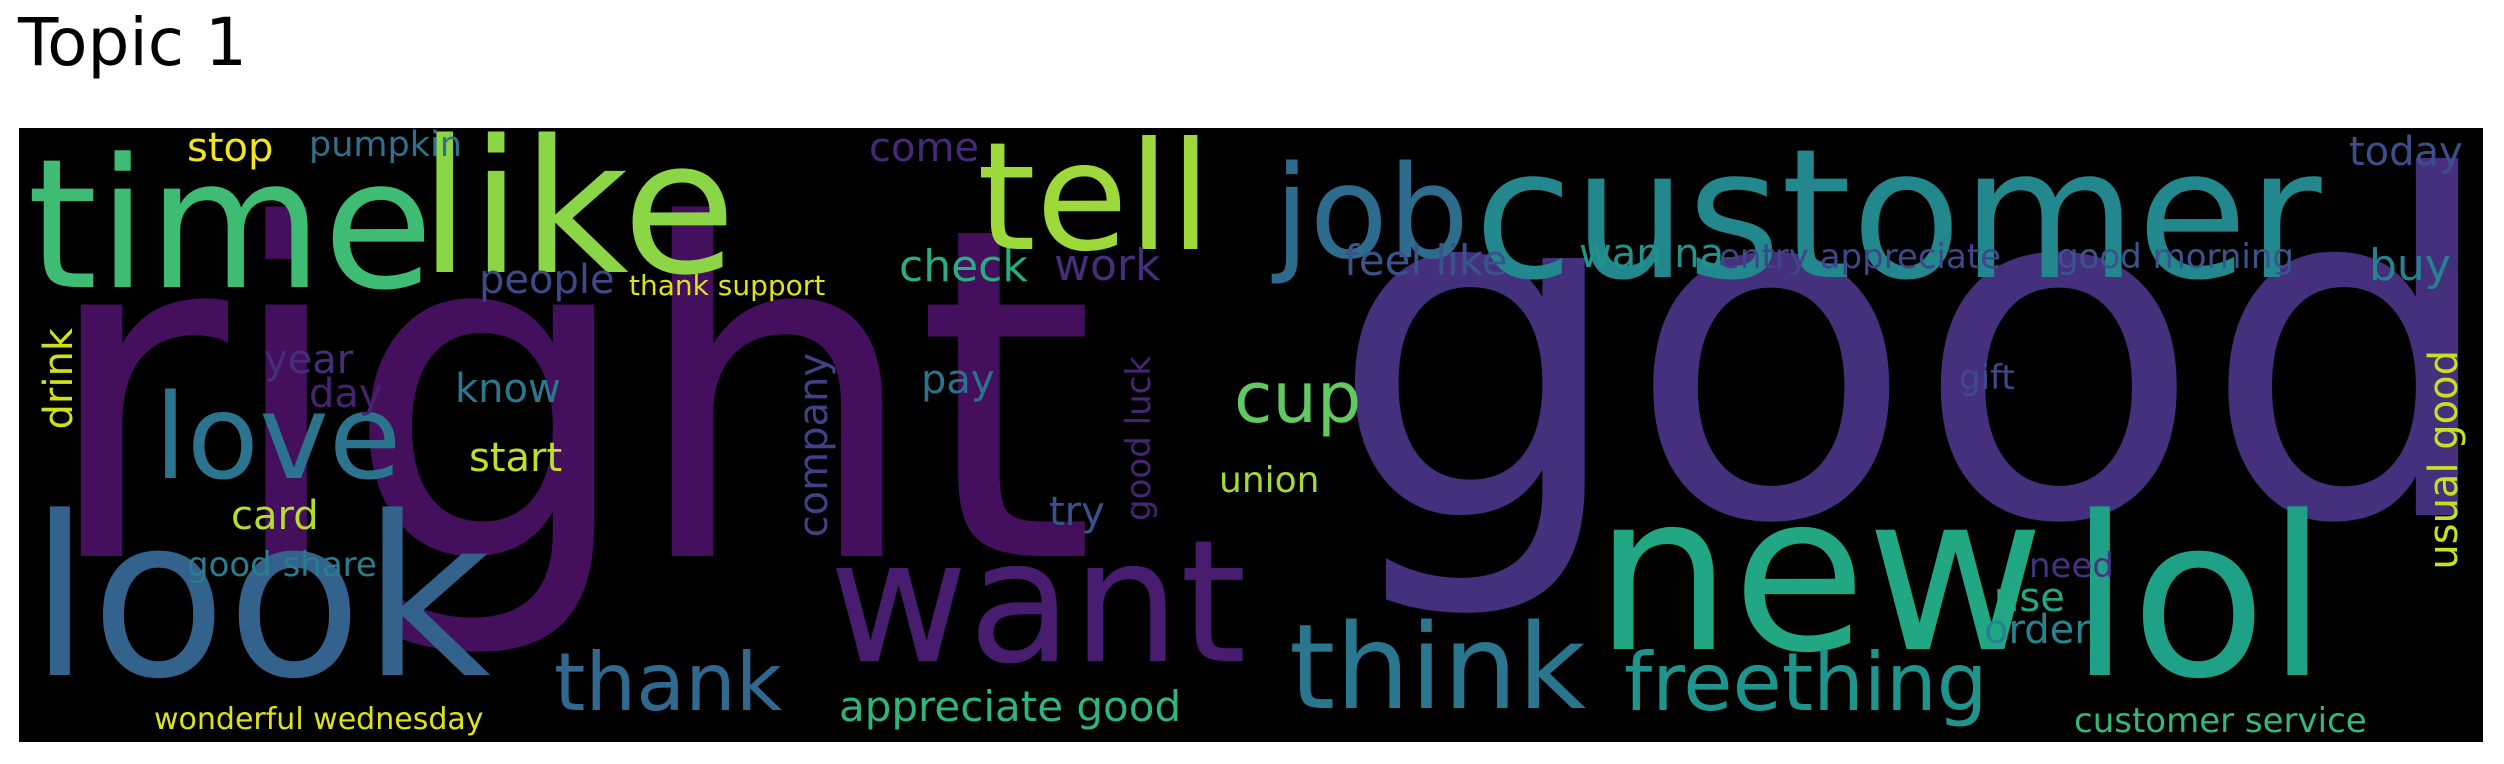  What do you see at coordinates (275, 516) in the screenshot?
I see `word-card: card` at bounding box center [275, 516].